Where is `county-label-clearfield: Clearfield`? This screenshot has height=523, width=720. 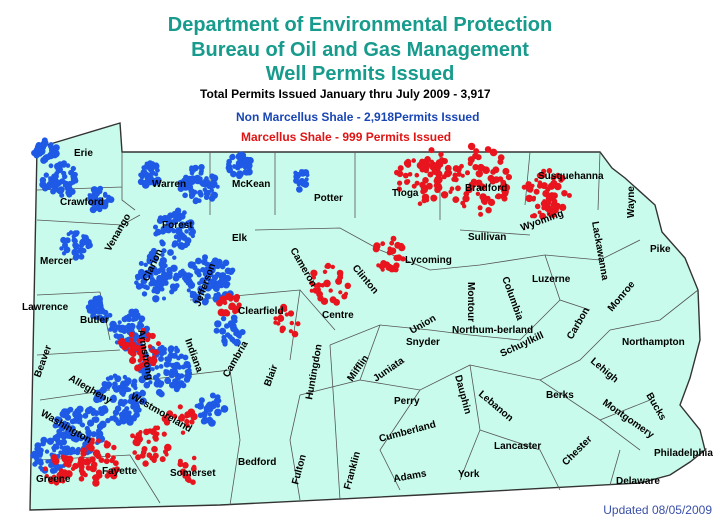
county-label-clearfield: Clearfield is located at coordinates (261, 311).